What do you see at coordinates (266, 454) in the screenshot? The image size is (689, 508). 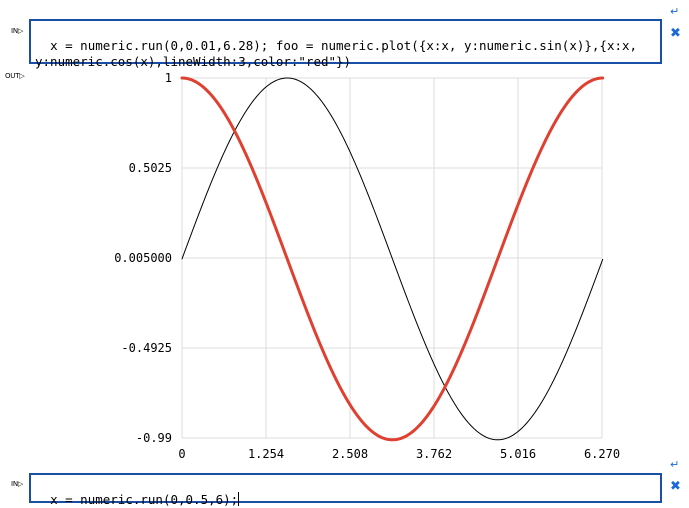 I see `x-tick-label: 1.254` at bounding box center [266, 454].